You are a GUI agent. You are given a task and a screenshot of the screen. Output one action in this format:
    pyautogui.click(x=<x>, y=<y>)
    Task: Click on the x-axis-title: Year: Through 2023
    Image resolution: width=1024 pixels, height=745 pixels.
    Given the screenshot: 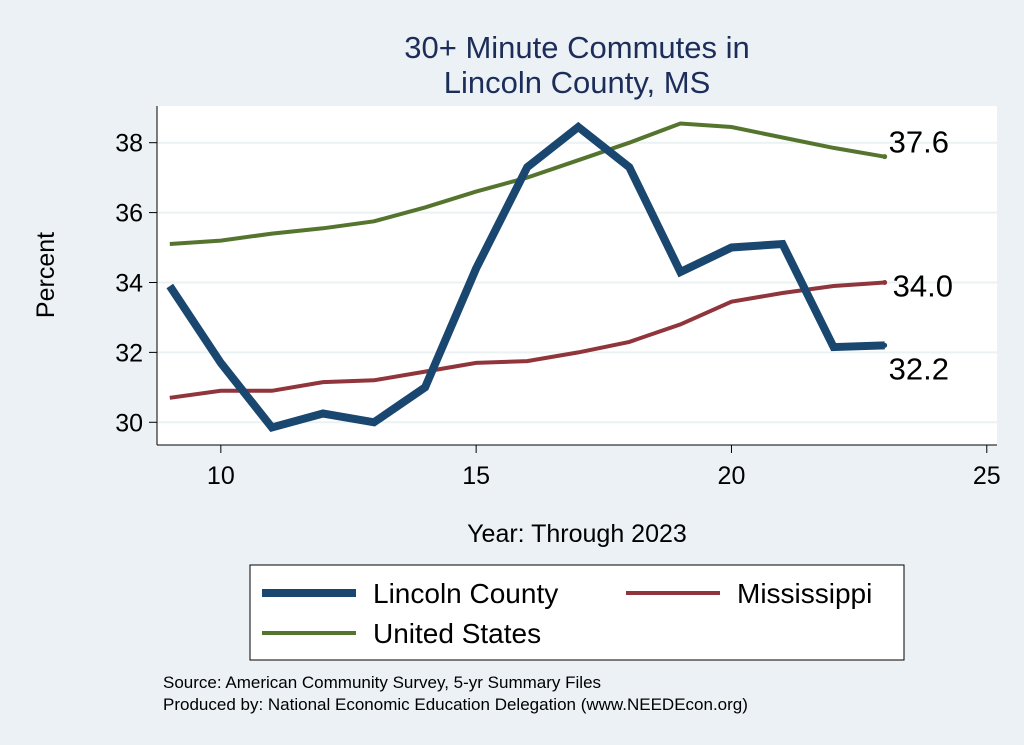 What is the action you would take?
    pyautogui.click(x=577, y=534)
    